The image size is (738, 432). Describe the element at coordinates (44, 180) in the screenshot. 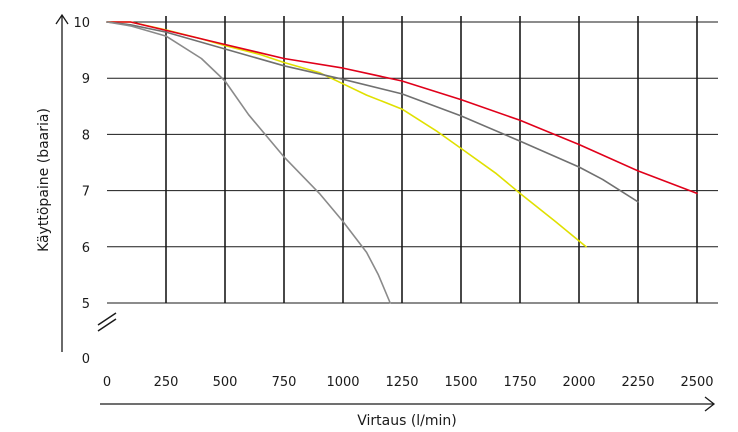

I see `y-axis-title: Käyttöpaine (baaria)` at that location.